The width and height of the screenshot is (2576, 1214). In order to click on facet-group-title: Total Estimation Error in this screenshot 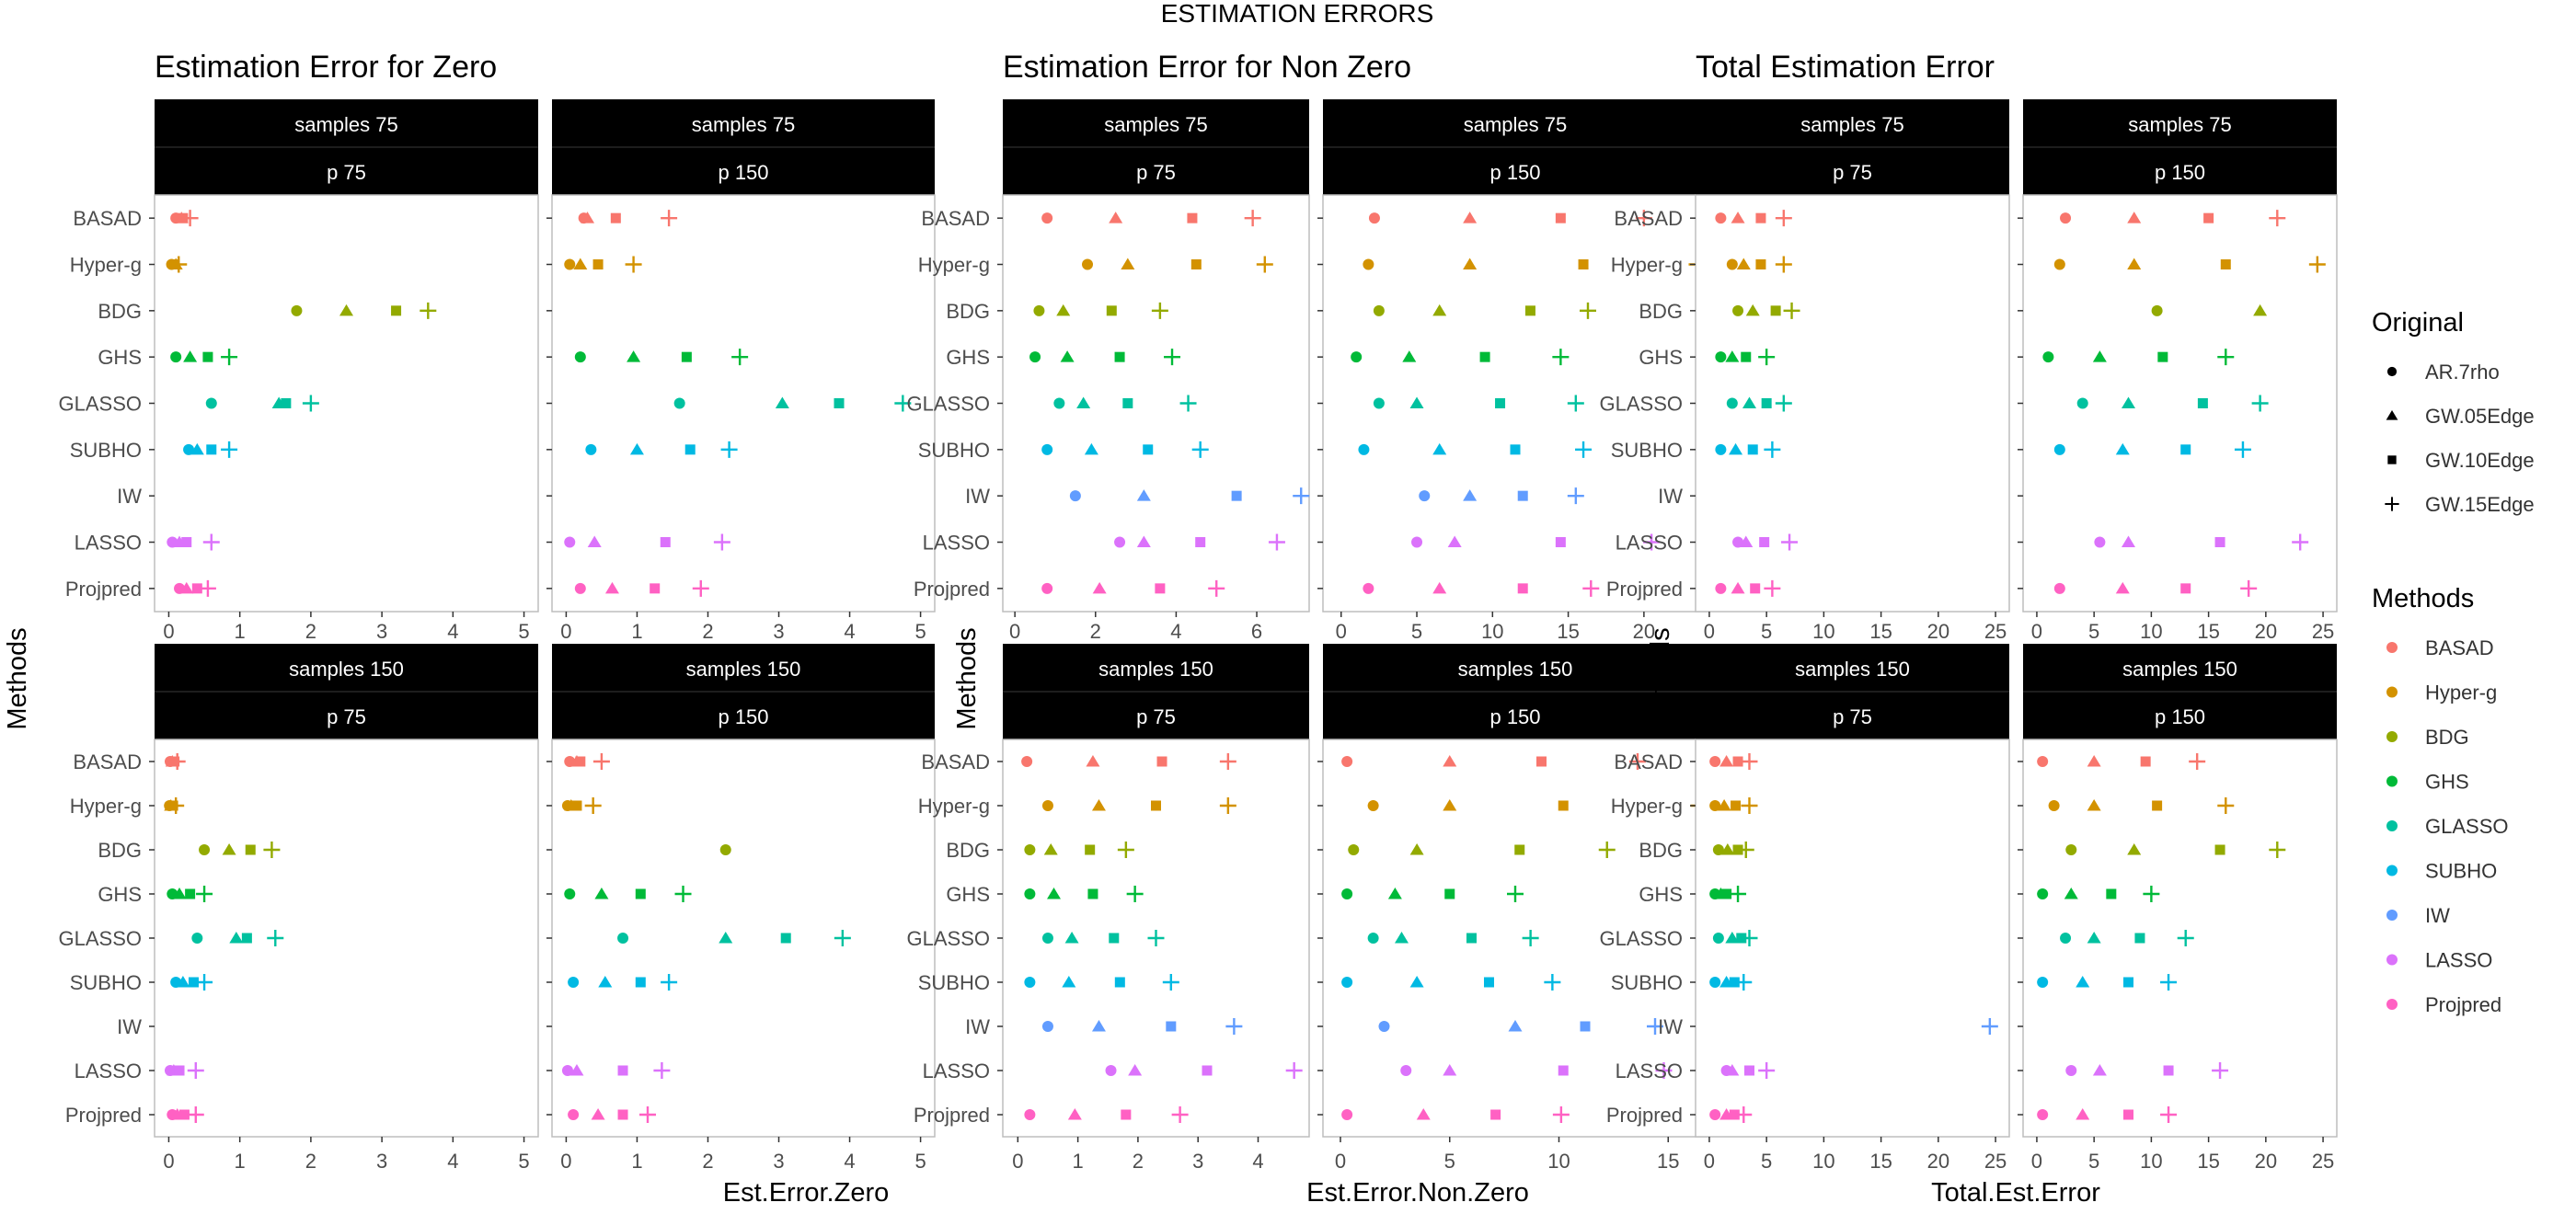, I will do `click(1845, 67)`.